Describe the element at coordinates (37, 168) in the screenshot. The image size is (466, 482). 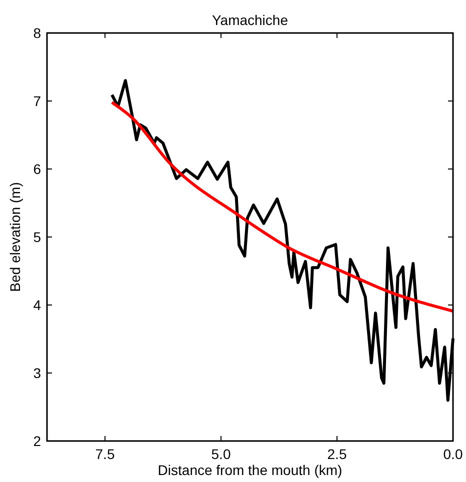
I see `y-tick-label: 6` at that location.